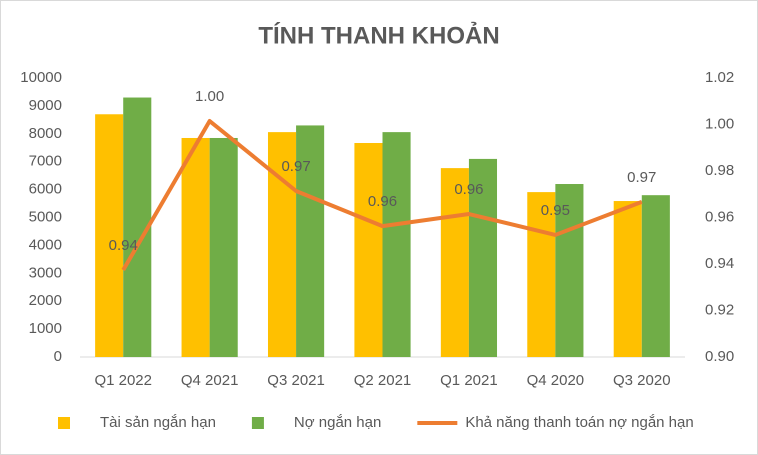 The image size is (758, 455). I want to click on x-tick-label: Q3 2020, so click(642, 380).